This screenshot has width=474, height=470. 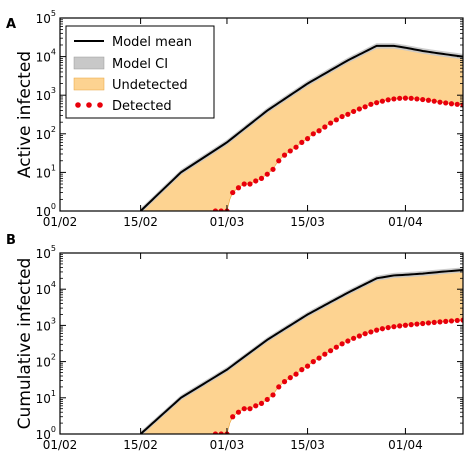 What do you see at coordinates (89, 84) in the screenshot?
I see `legend-swatch-undetected` at bounding box center [89, 84].